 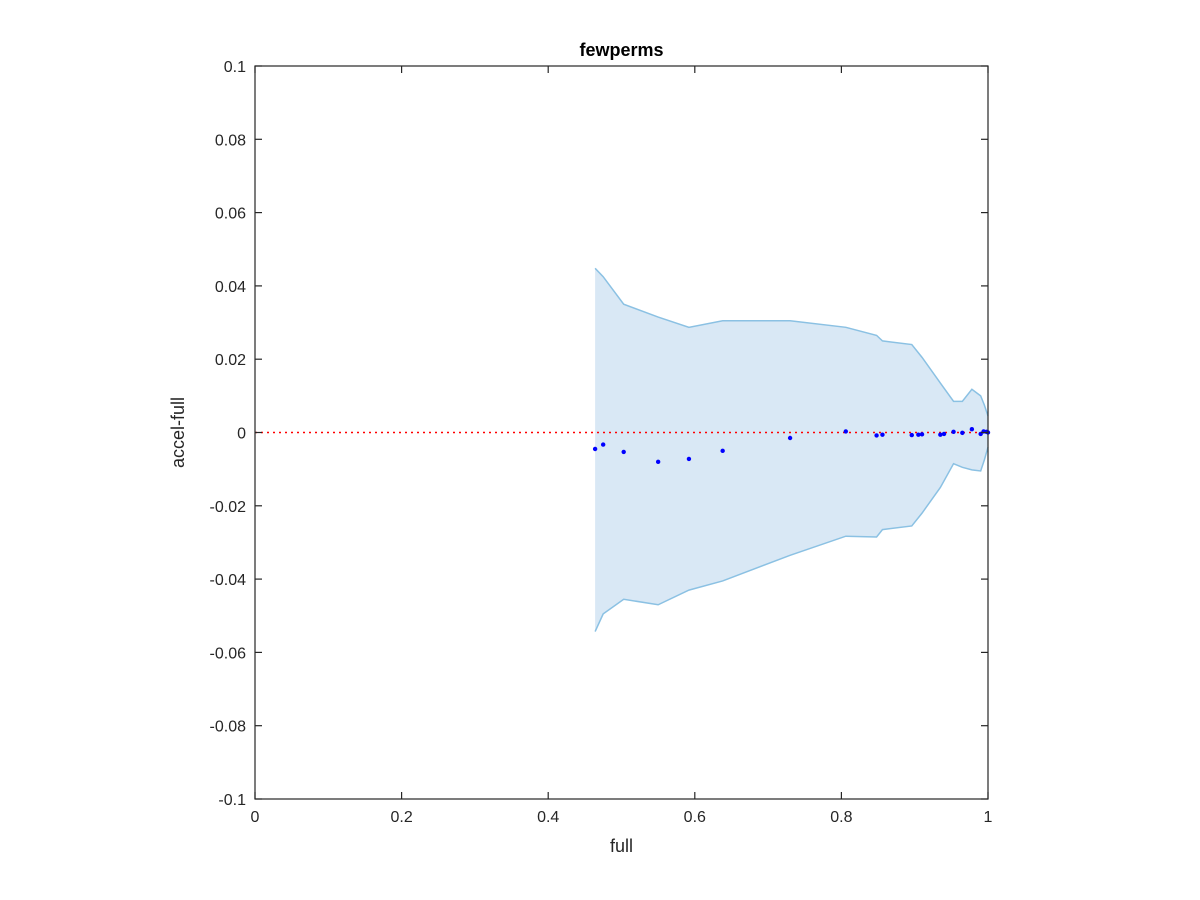 I want to click on y-tick-label: 0, so click(x=241, y=434).